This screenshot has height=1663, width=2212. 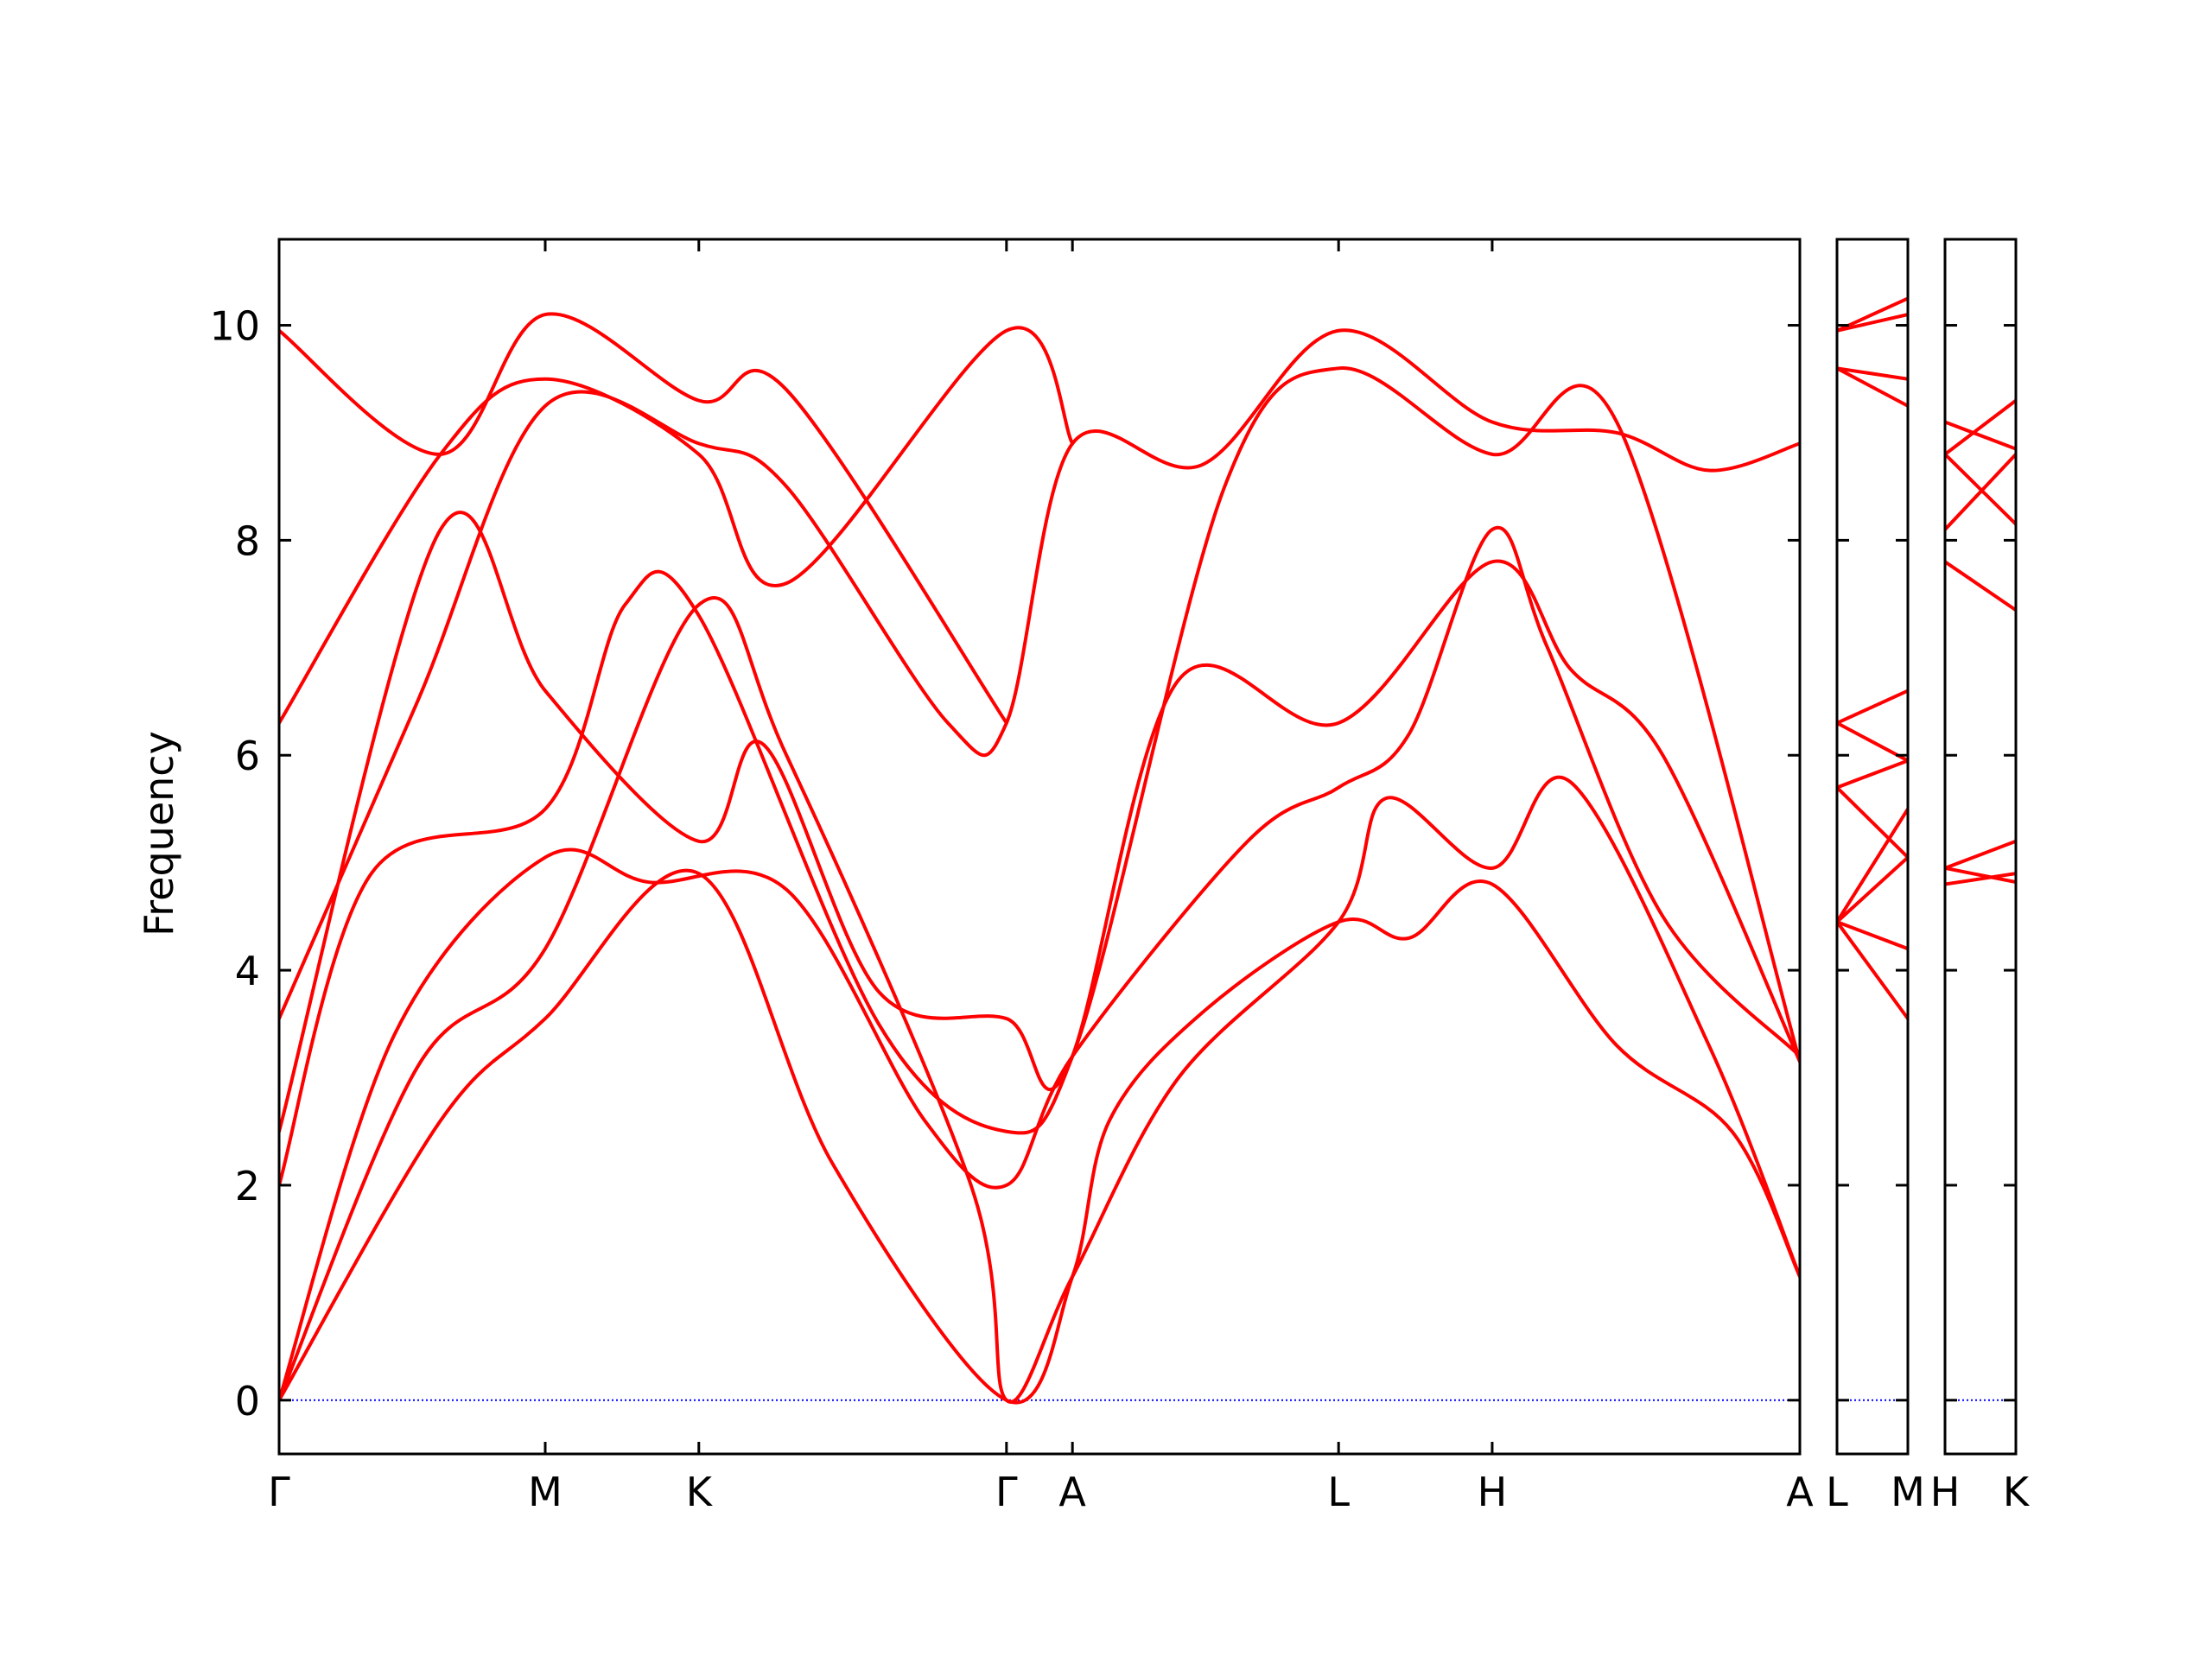 What do you see at coordinates (247, 1186) in the screenshot?
I see `y-tick-label: 2` at bounding box center [247, 1186].